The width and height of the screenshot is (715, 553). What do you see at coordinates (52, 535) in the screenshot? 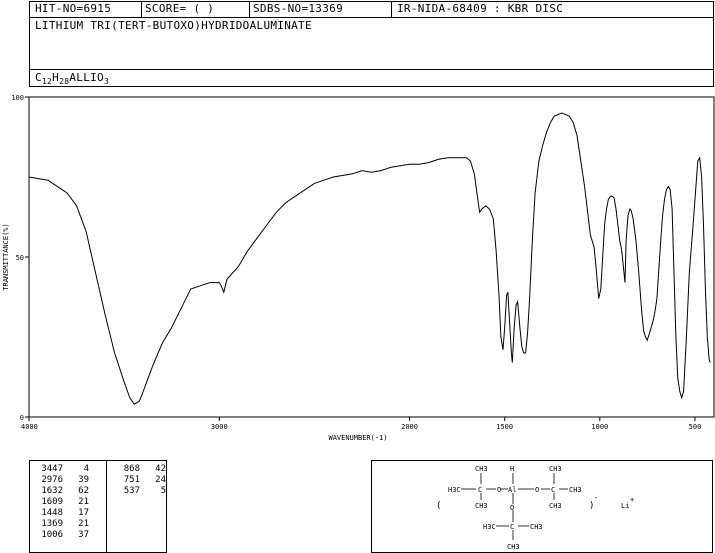
I see `peak-wavenumber: 1006` at bounding box center [52, 535].